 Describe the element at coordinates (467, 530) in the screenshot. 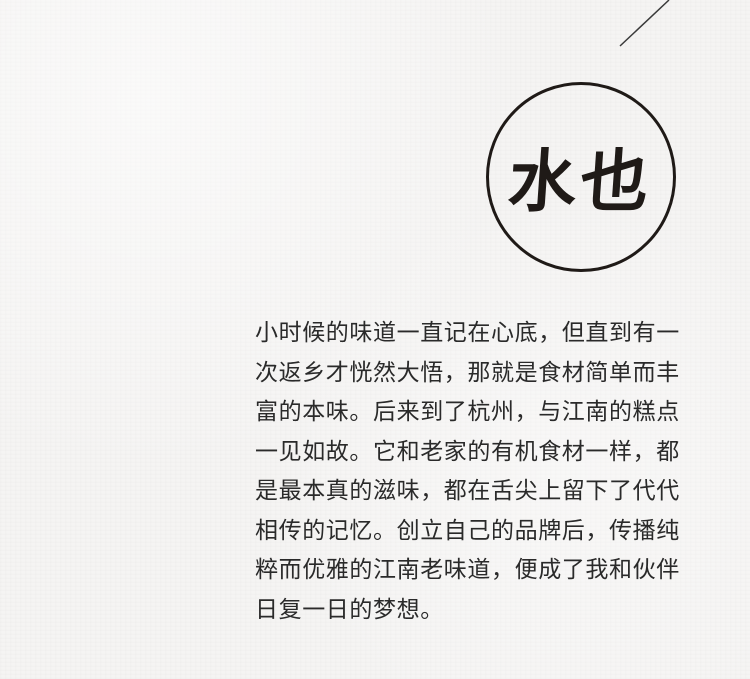

I see `story-line: 相传的记忆。创立自己的品牌后，传播纯` at that location.